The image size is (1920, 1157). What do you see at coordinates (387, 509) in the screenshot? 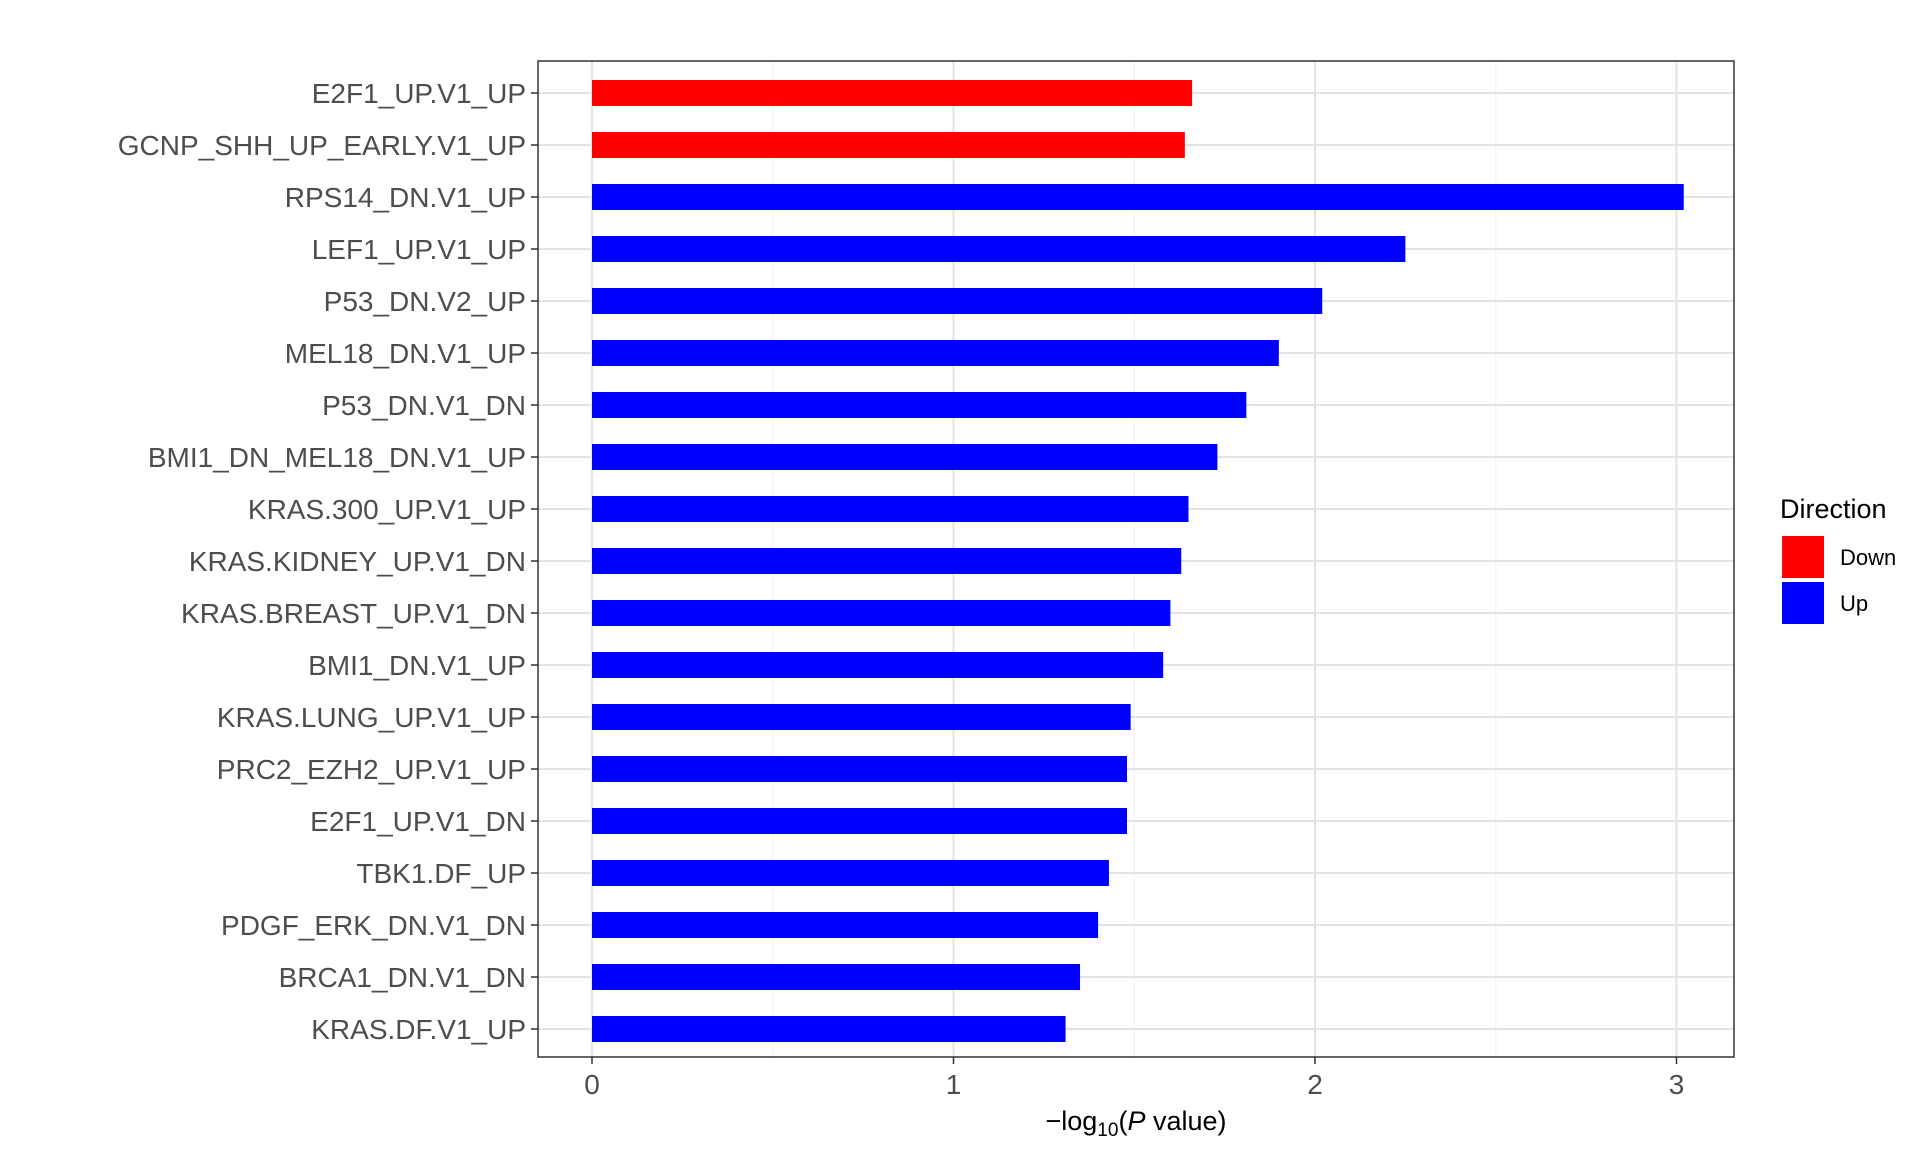
I see `y-tick-label: KRAS.300_UP.V1_UP` at bounding box center [387, 509].